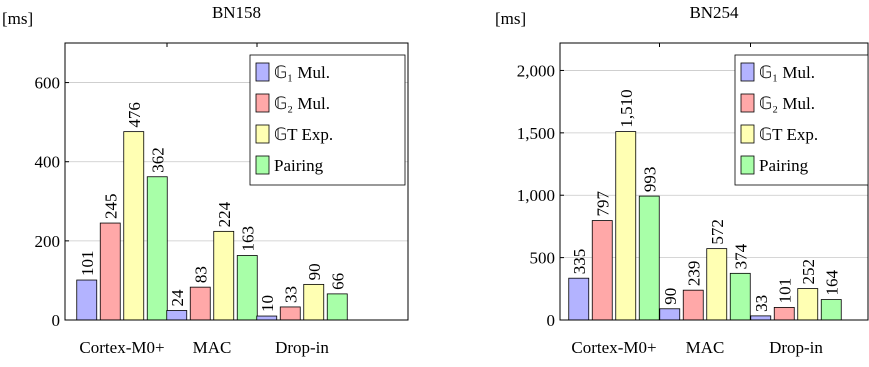 The height and width of the screenshot is (367, 869). I want to click on data-label: 362, so click(157, 160).